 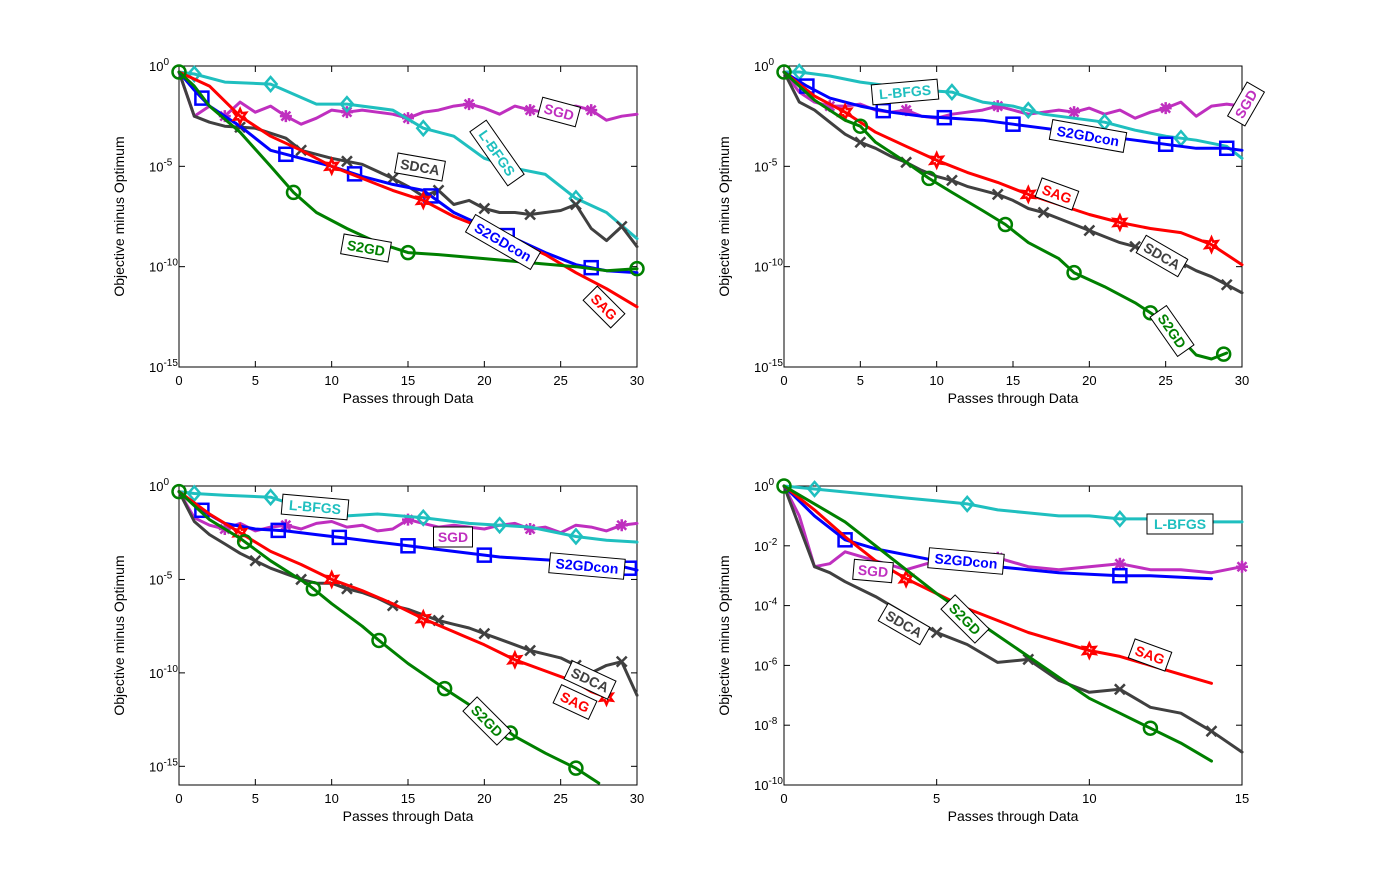 I want to click on label-text: SDCA, so click(x=420, y=167).